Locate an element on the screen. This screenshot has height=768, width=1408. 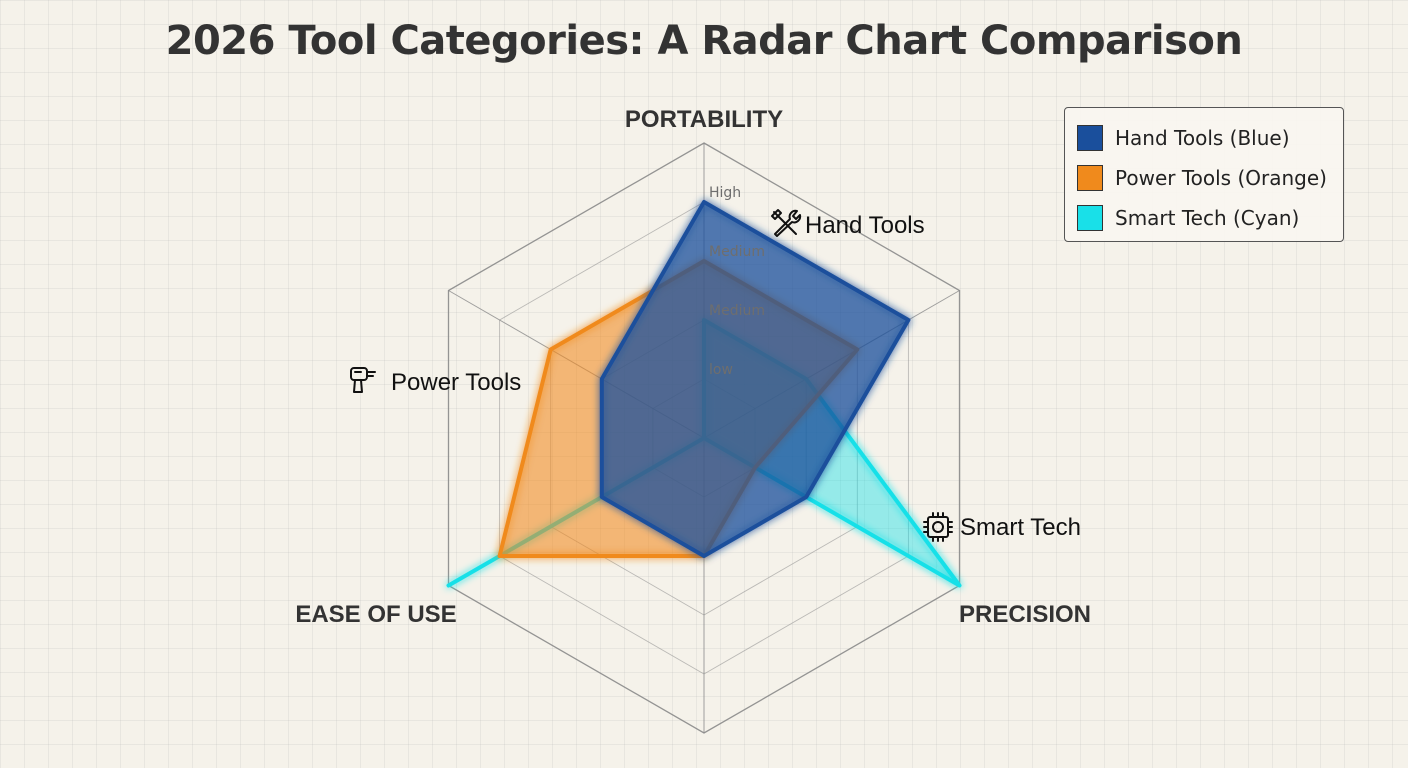
legend-item-smart-tech: Smart Tech (Cyan) is located at coordinates (1204, 218).